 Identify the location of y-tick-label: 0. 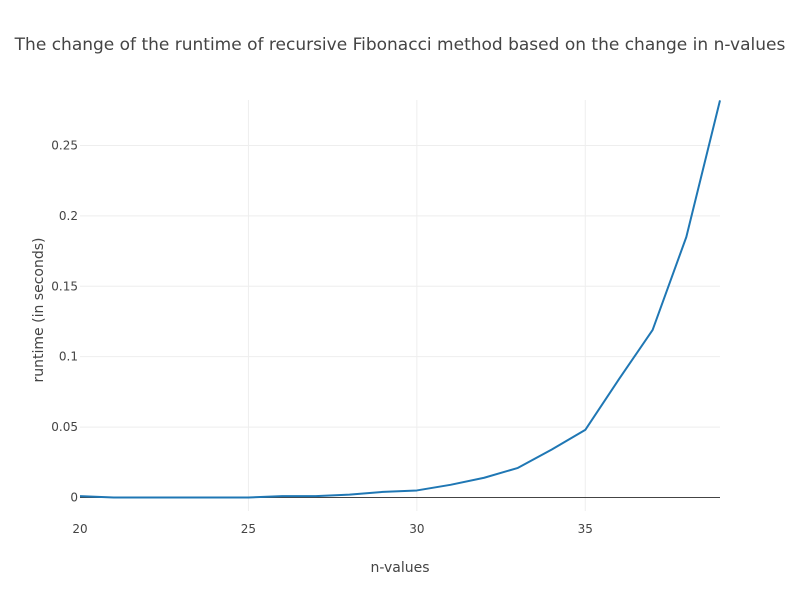
(74, 497).